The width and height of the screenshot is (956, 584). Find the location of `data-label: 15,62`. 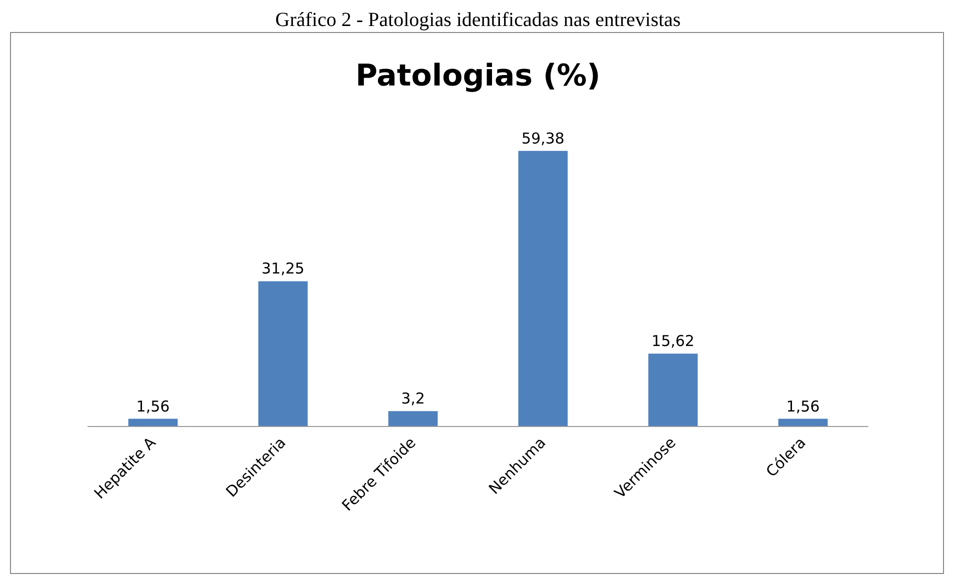

data-label: 15,62 is located at coordinates (673, 341).